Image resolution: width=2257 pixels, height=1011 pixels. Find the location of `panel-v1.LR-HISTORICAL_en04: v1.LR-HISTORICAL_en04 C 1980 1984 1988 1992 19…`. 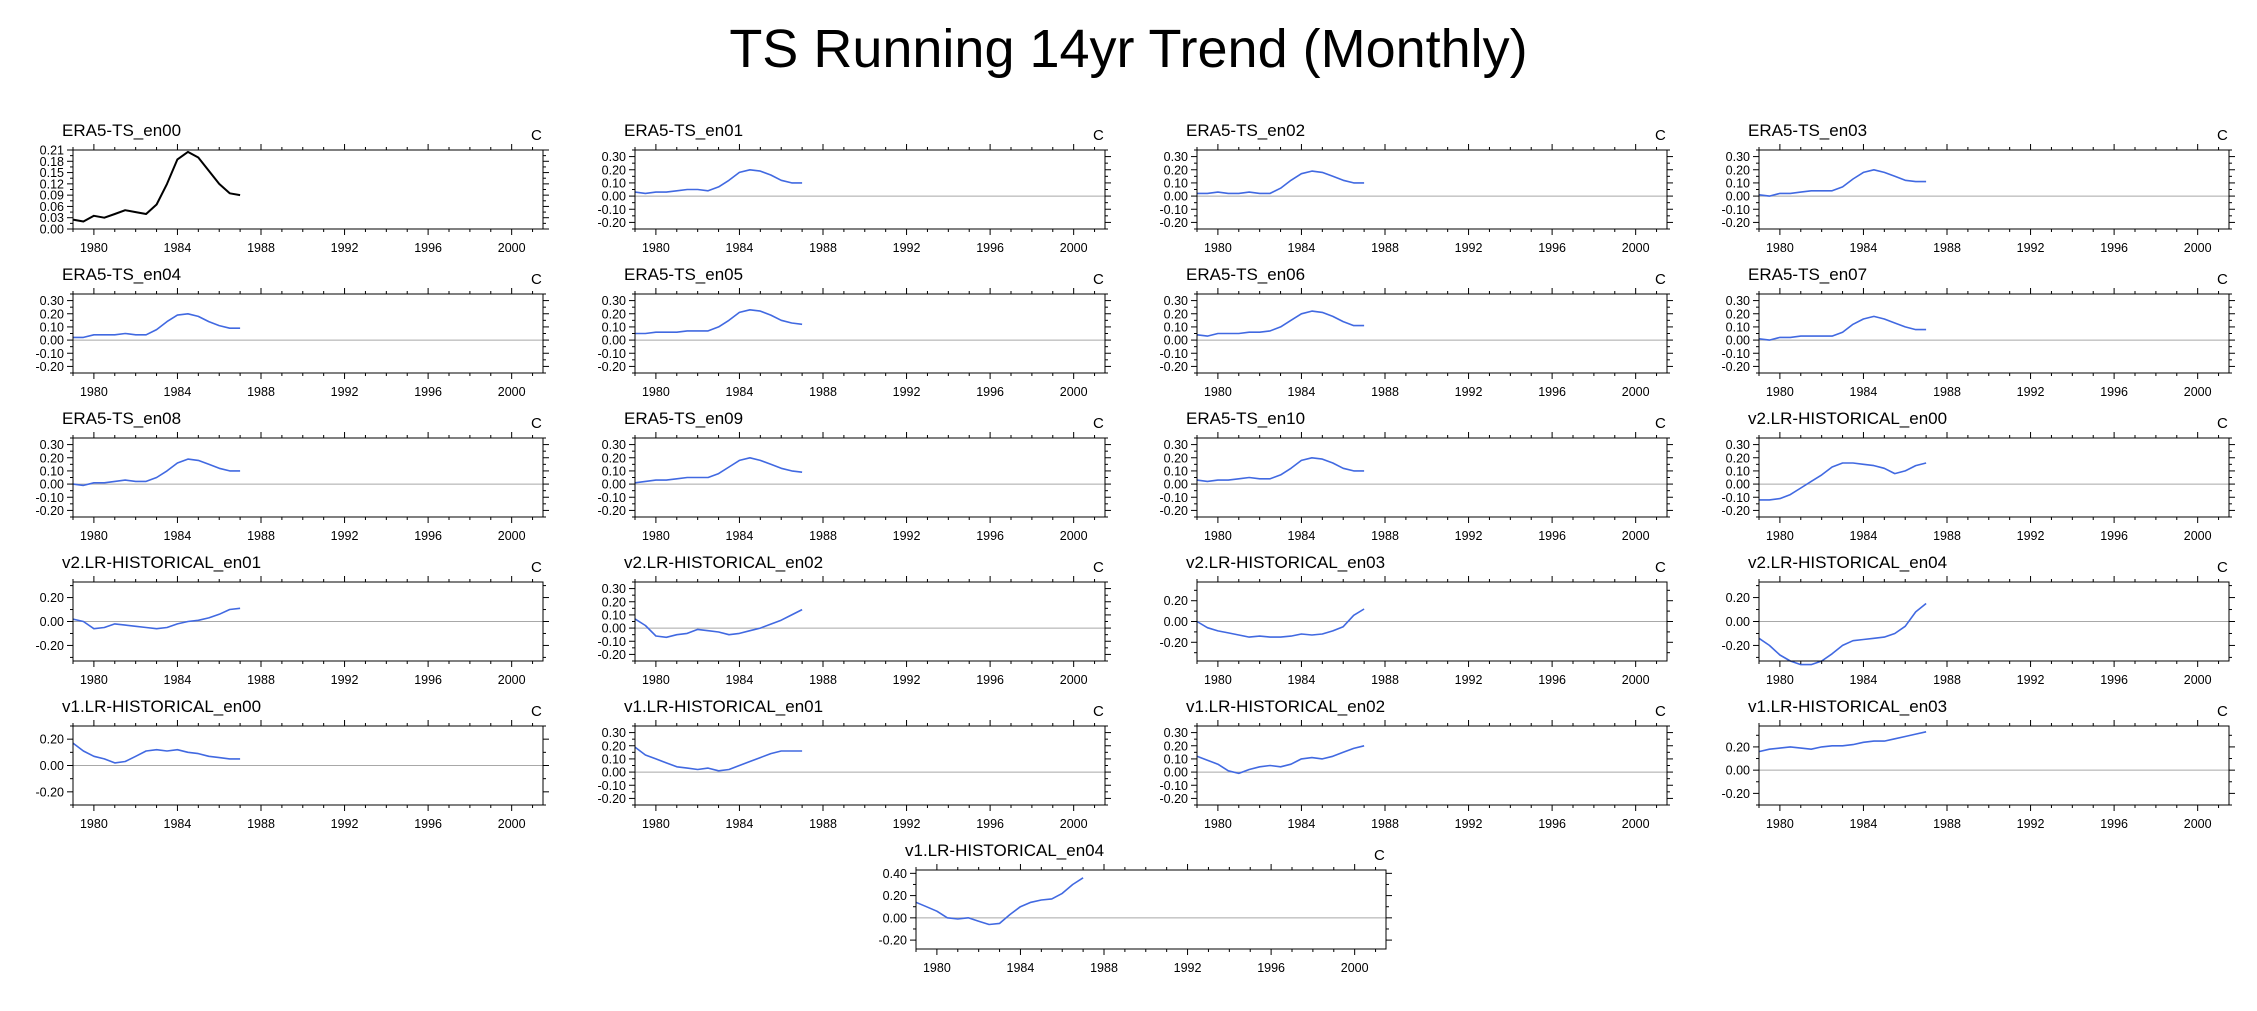

panel-v1.LR-HISTORICAL_en04: v1.LR-HISTORICAL_en04 C 1980 1984 1988 1992 19… is located at coordinates (1135, 908).